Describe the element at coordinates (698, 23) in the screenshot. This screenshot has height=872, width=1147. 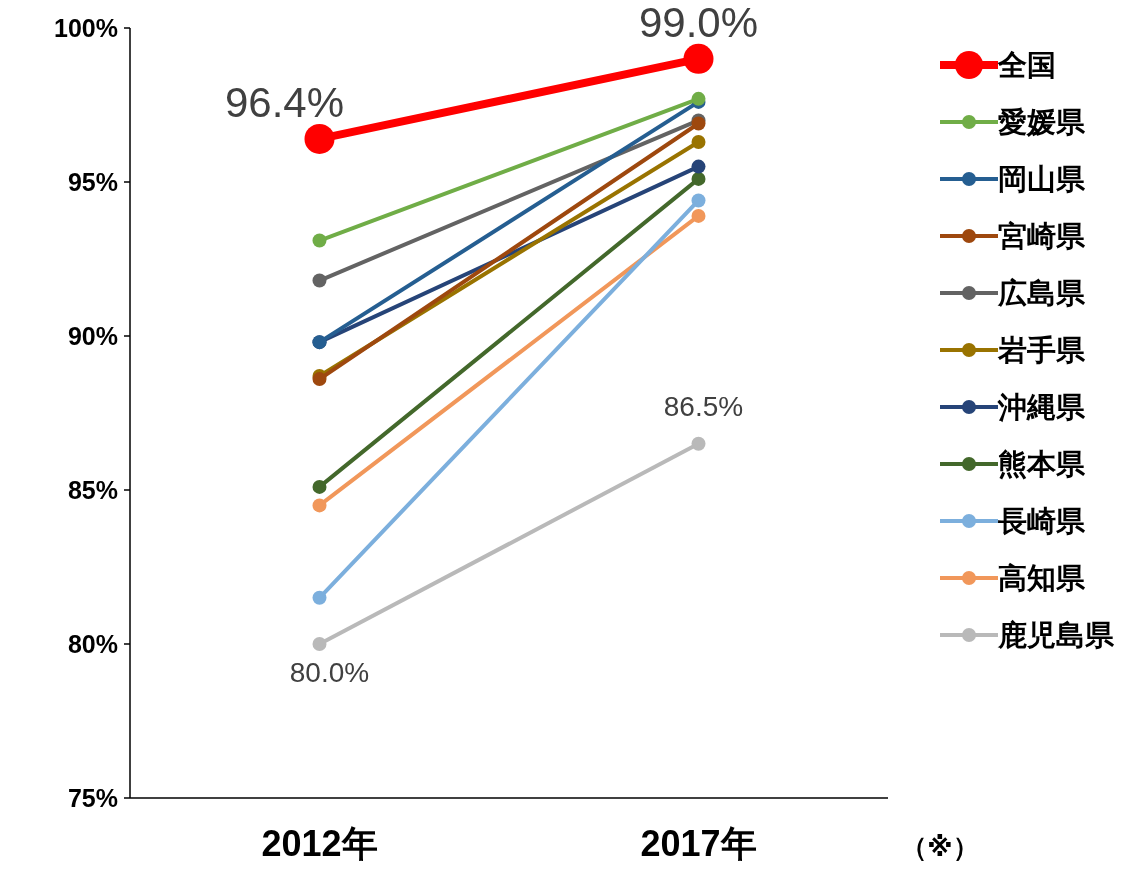
I see `data-label: 99.0%` at that location.